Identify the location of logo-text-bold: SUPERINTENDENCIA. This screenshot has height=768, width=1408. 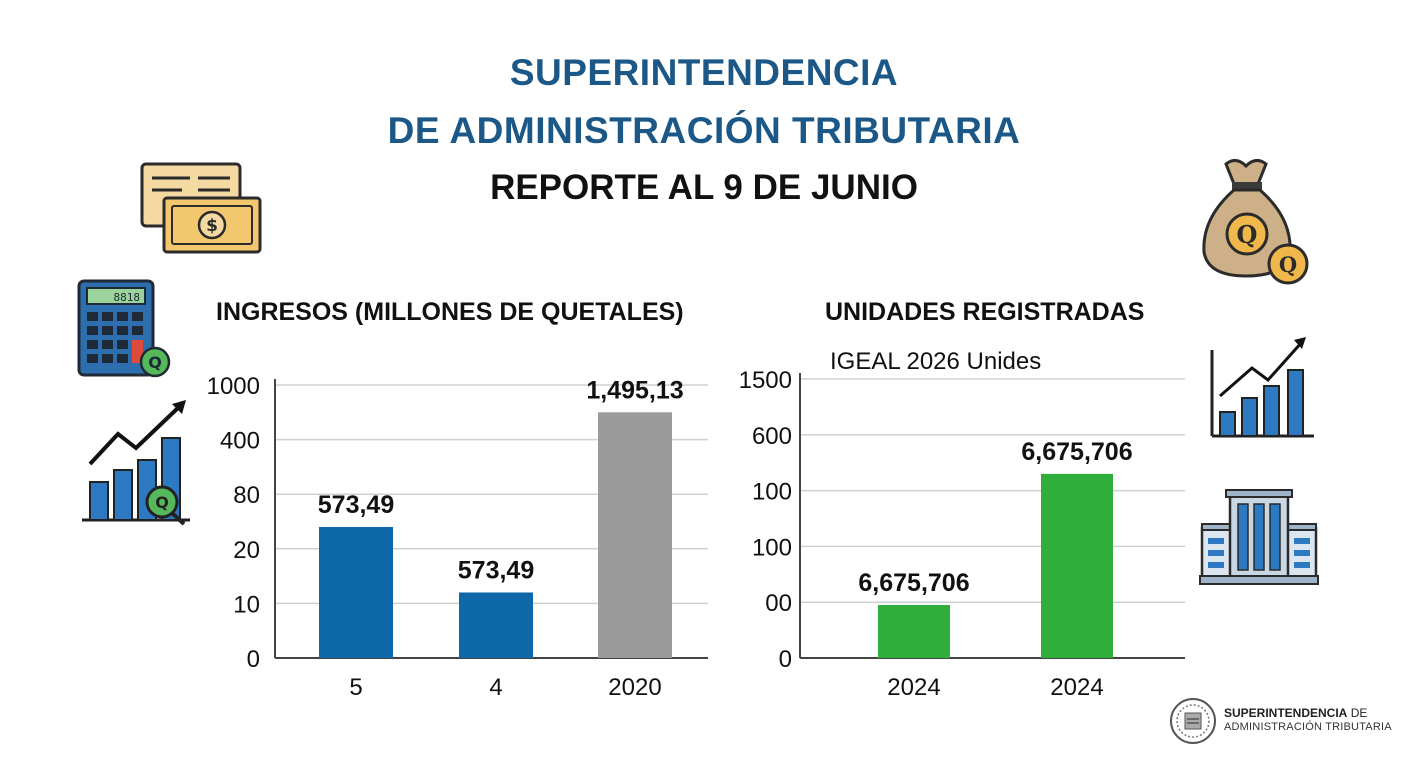
(1286, 713).